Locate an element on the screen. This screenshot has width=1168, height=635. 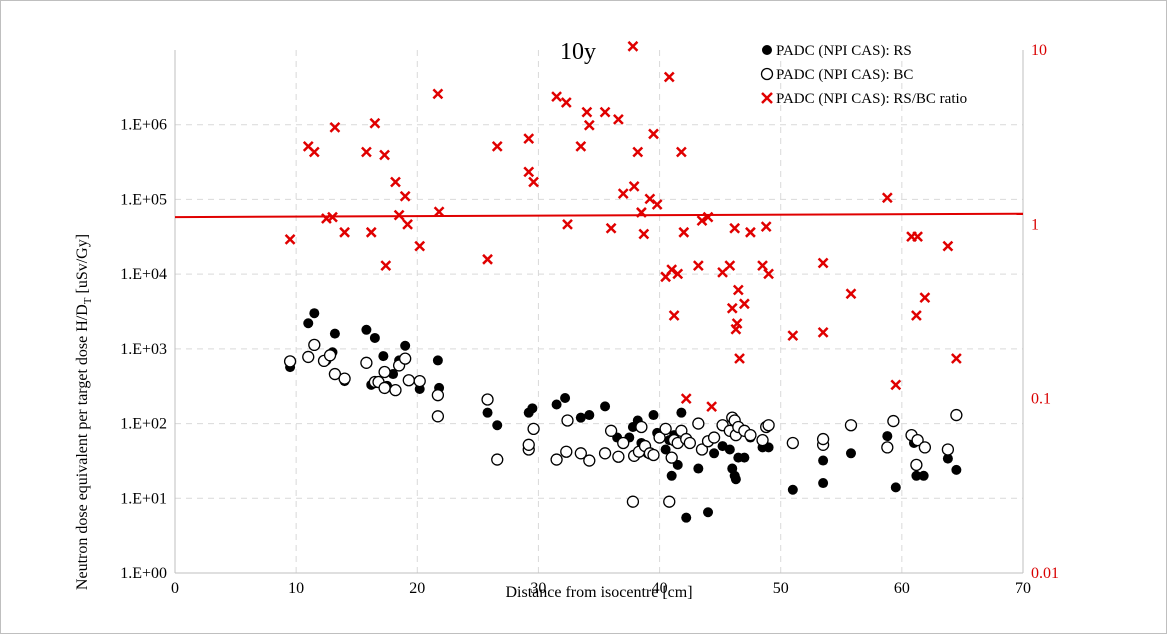
y-right-tick-label: 0.1 is located at coordinates (1041, 399).